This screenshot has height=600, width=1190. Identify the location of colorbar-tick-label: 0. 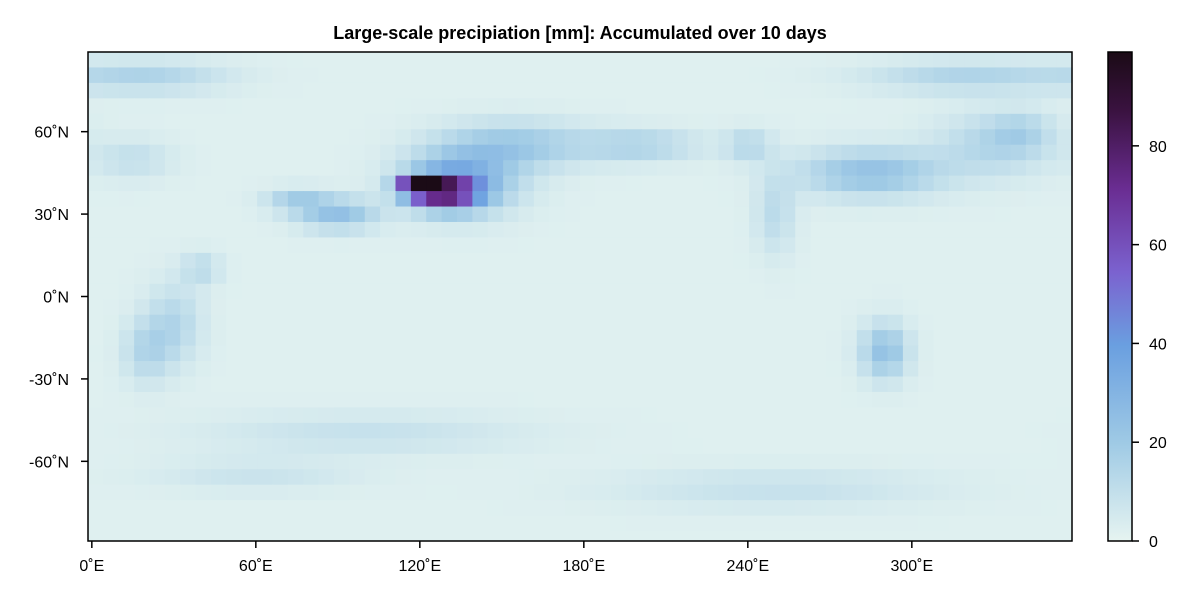
(1153, 542).